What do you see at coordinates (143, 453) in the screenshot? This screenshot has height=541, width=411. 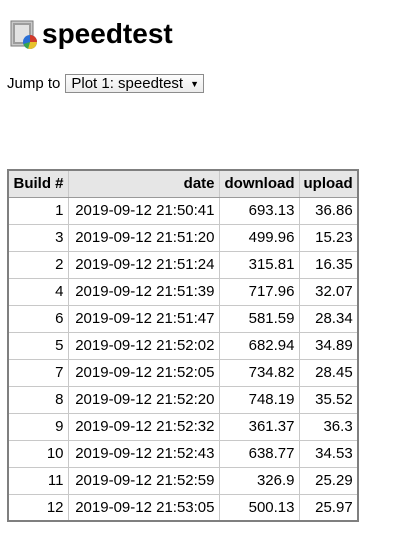 I see `cell-date: 2019-09-12 21:52:43` at bounding box center [143, 453].